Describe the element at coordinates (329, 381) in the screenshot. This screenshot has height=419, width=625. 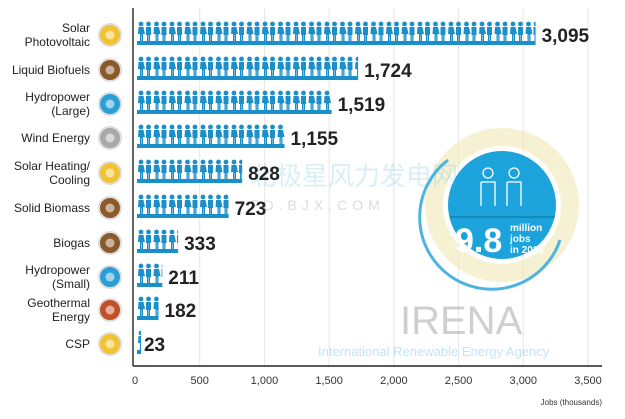
I see `x-tick-label: 1,500` at that location.